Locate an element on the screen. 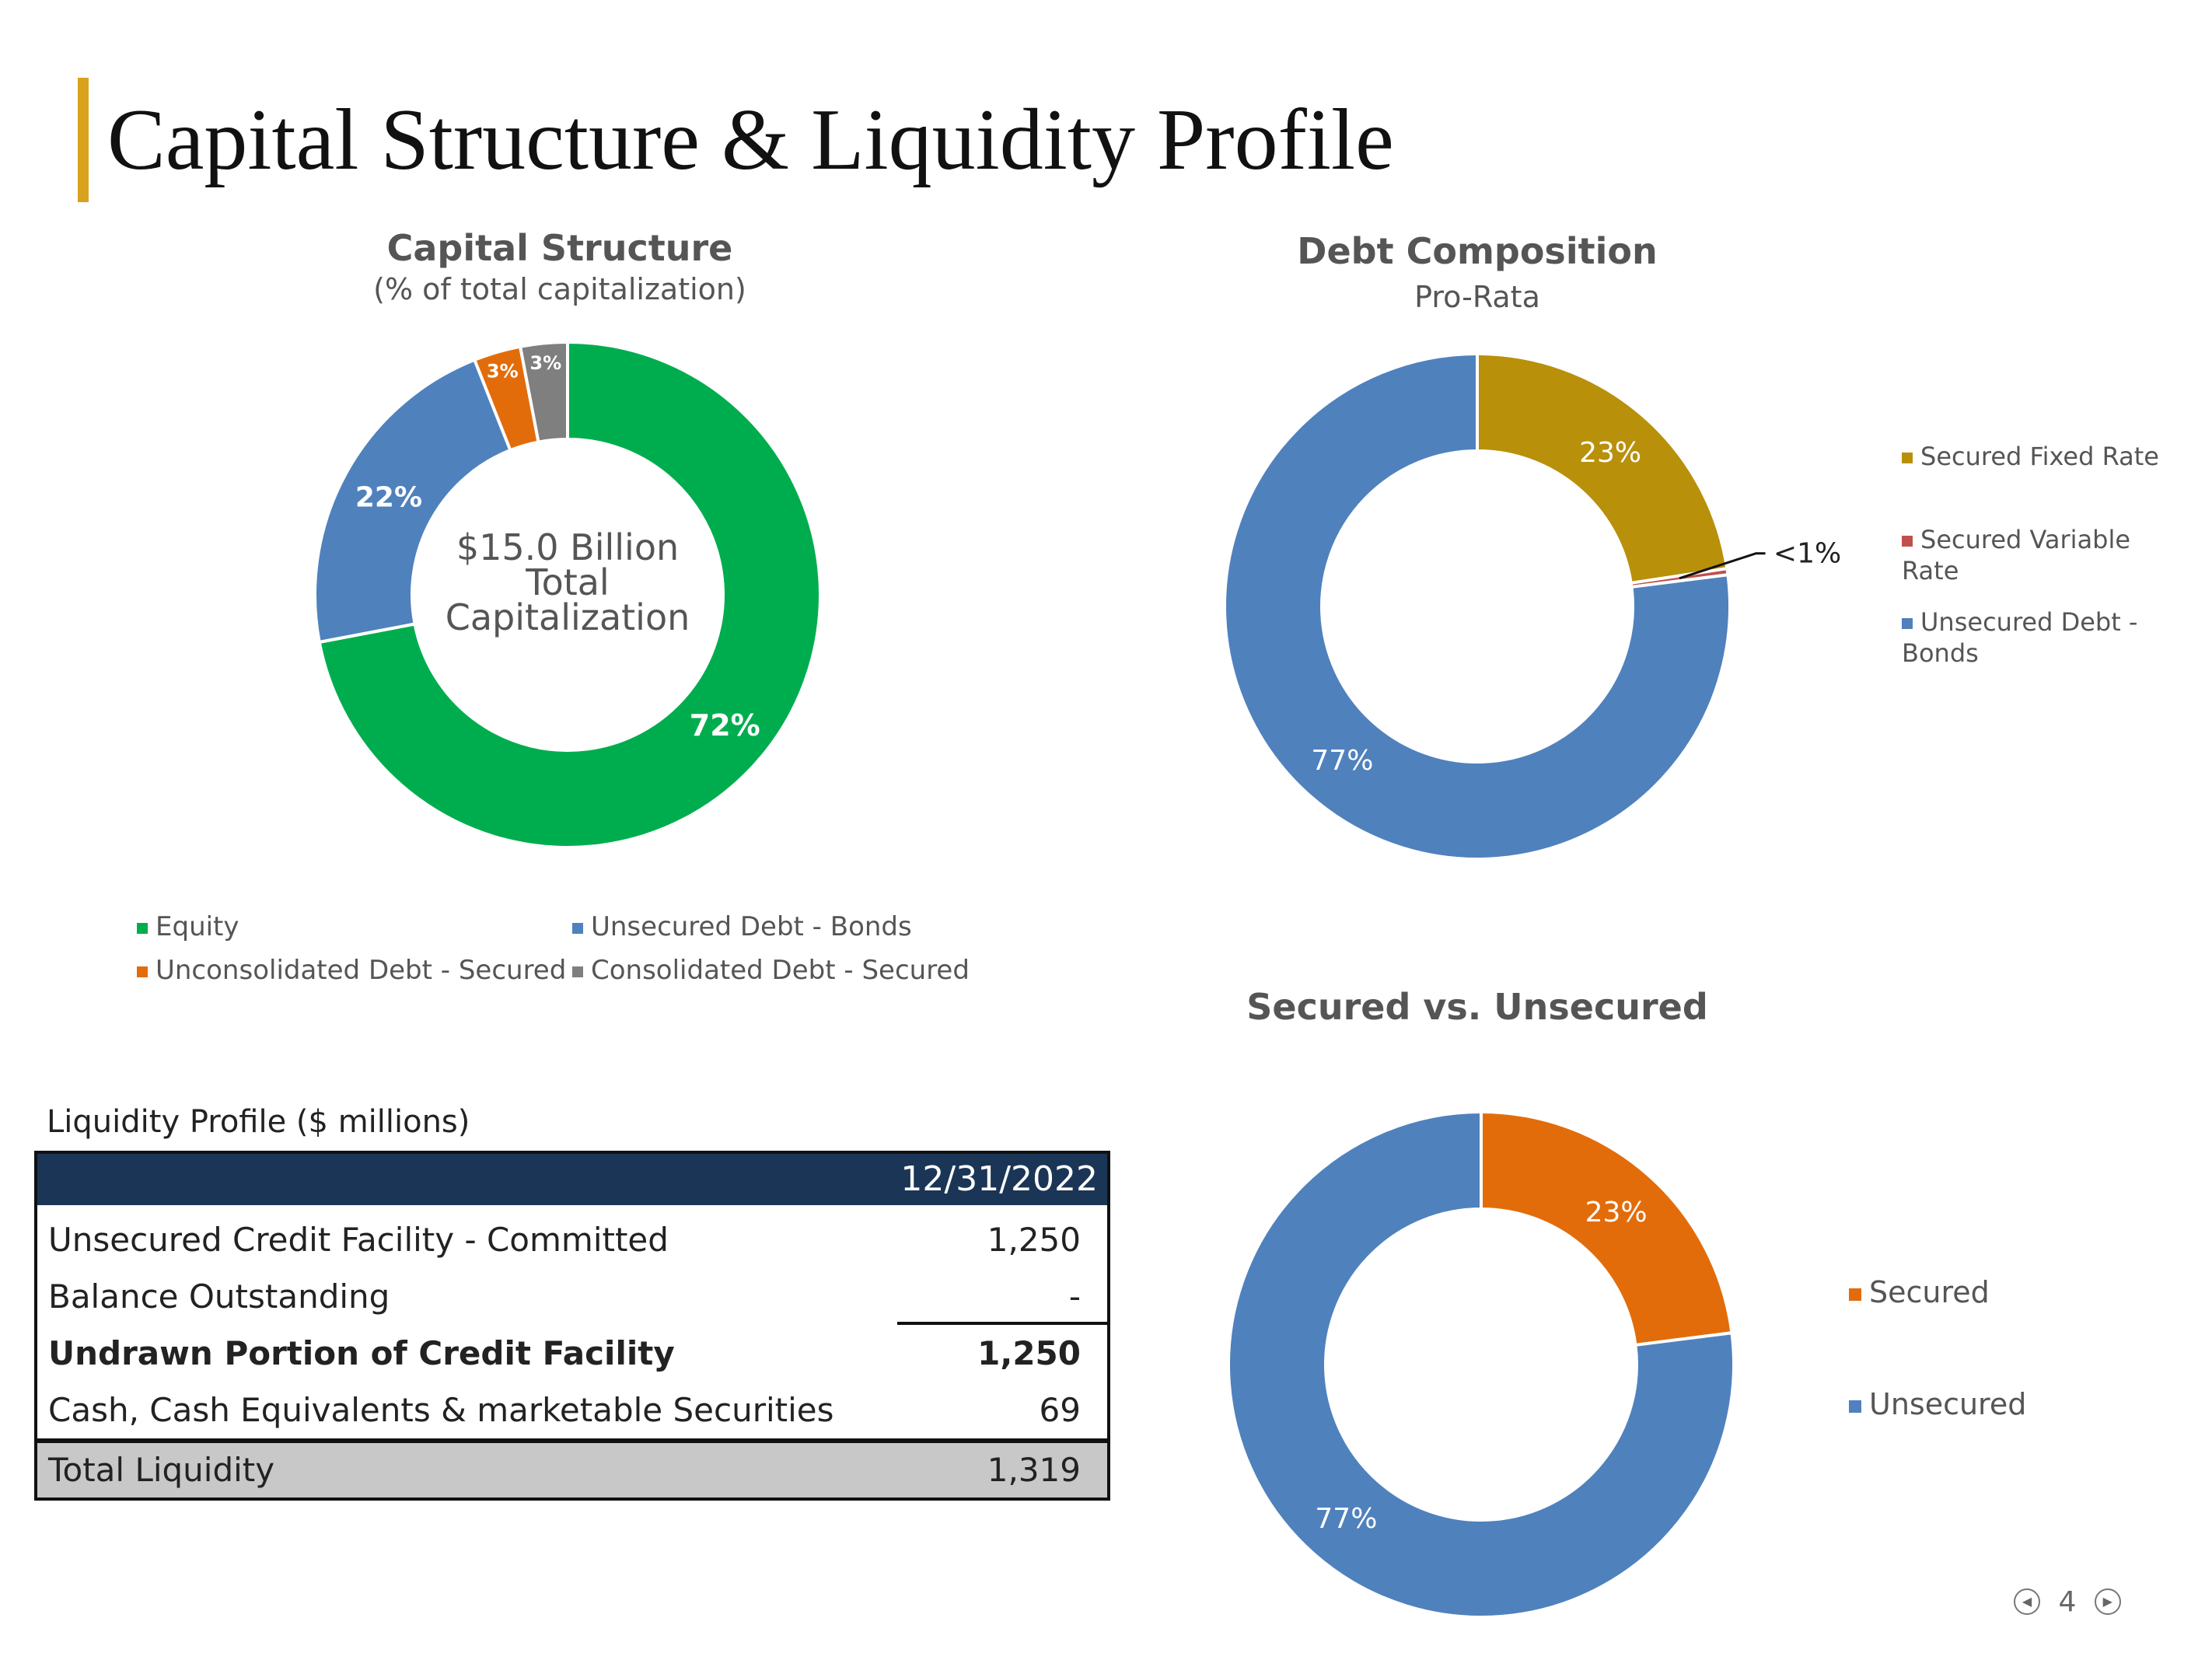 Image resolution: width=2212 pixels, height=1660 pixels. secured-vs-unsecured-donut: 23% 77% is located at coordinates (1481, 1364).